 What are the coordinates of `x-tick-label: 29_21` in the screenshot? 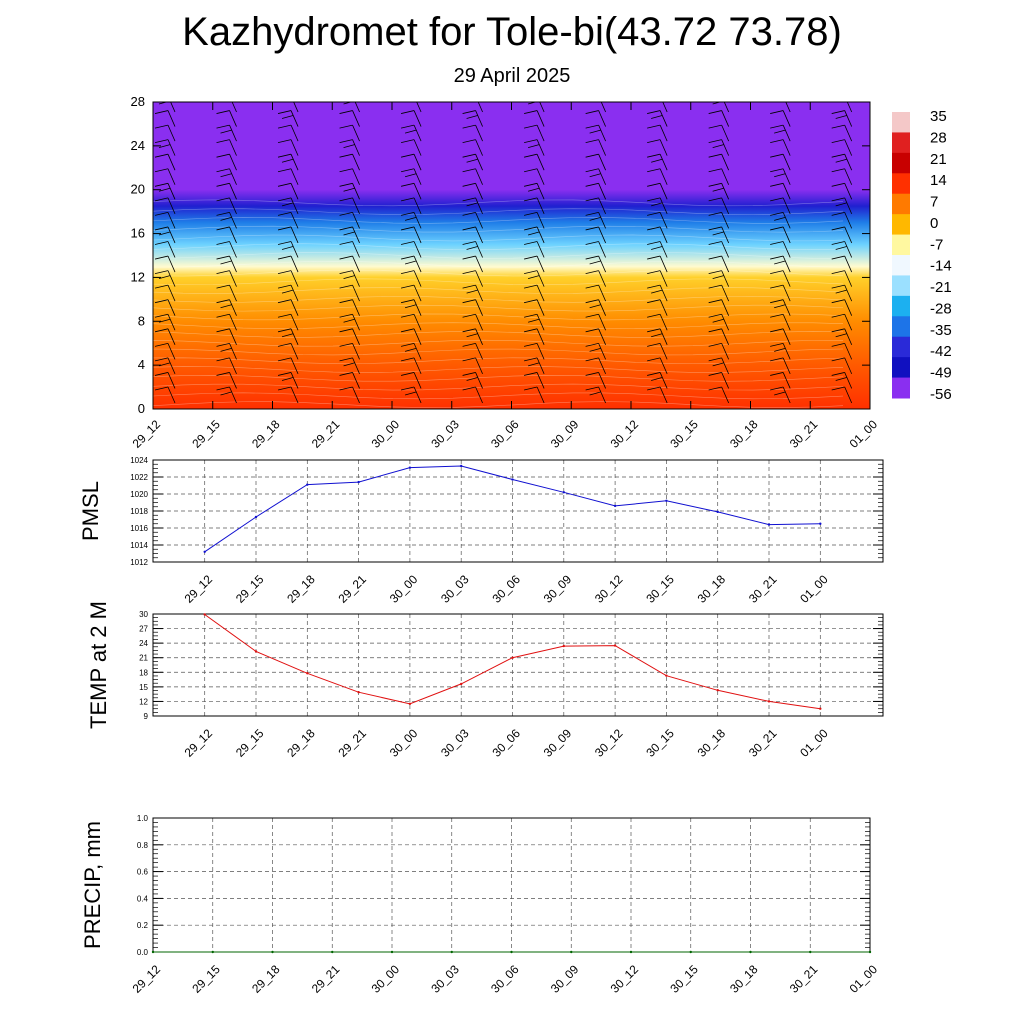 It's located at (353, 589).